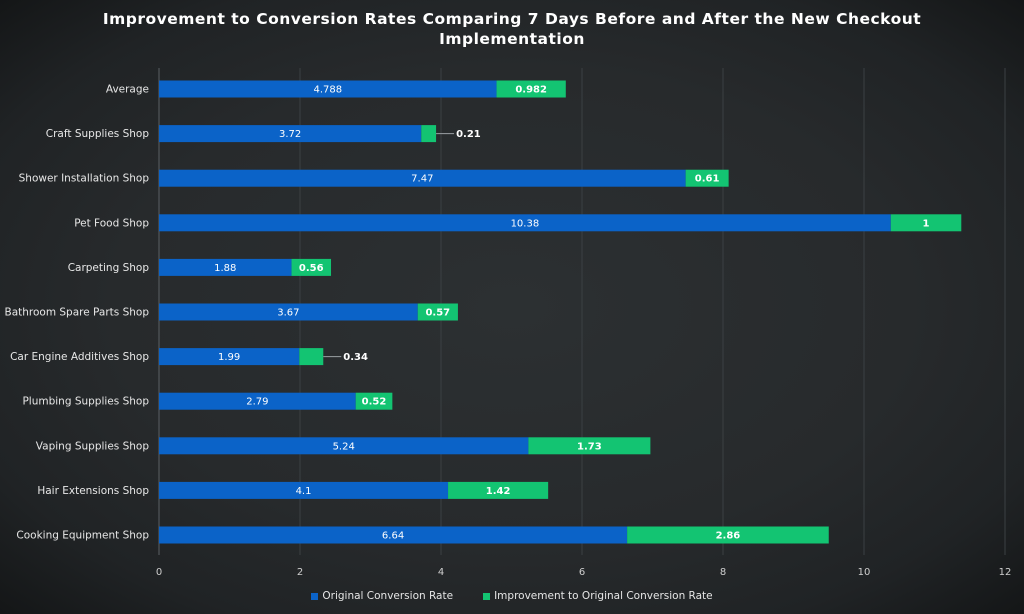 The width and height of the screenshot is (1024, 614). Describe the element at coordinates (355, 357) in the screenshot. I see `data-label-improvement: 0.34` at that location.